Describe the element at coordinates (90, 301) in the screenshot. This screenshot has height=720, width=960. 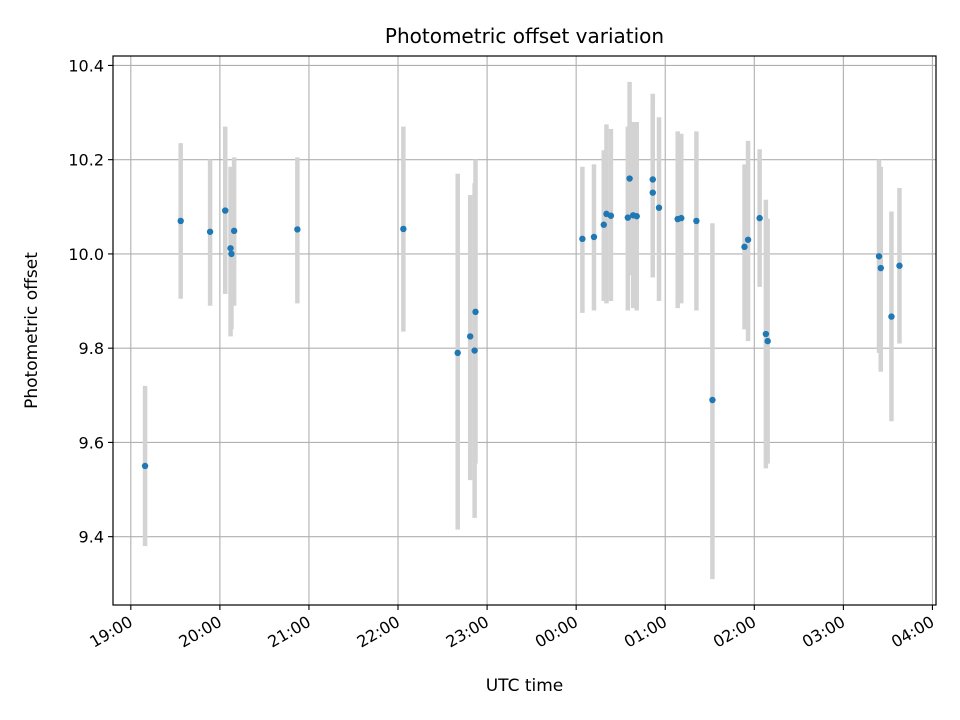
I see `y-axis-ticks: 9.4 9.6 9.8 10.0 10.2 10.4` at that location.